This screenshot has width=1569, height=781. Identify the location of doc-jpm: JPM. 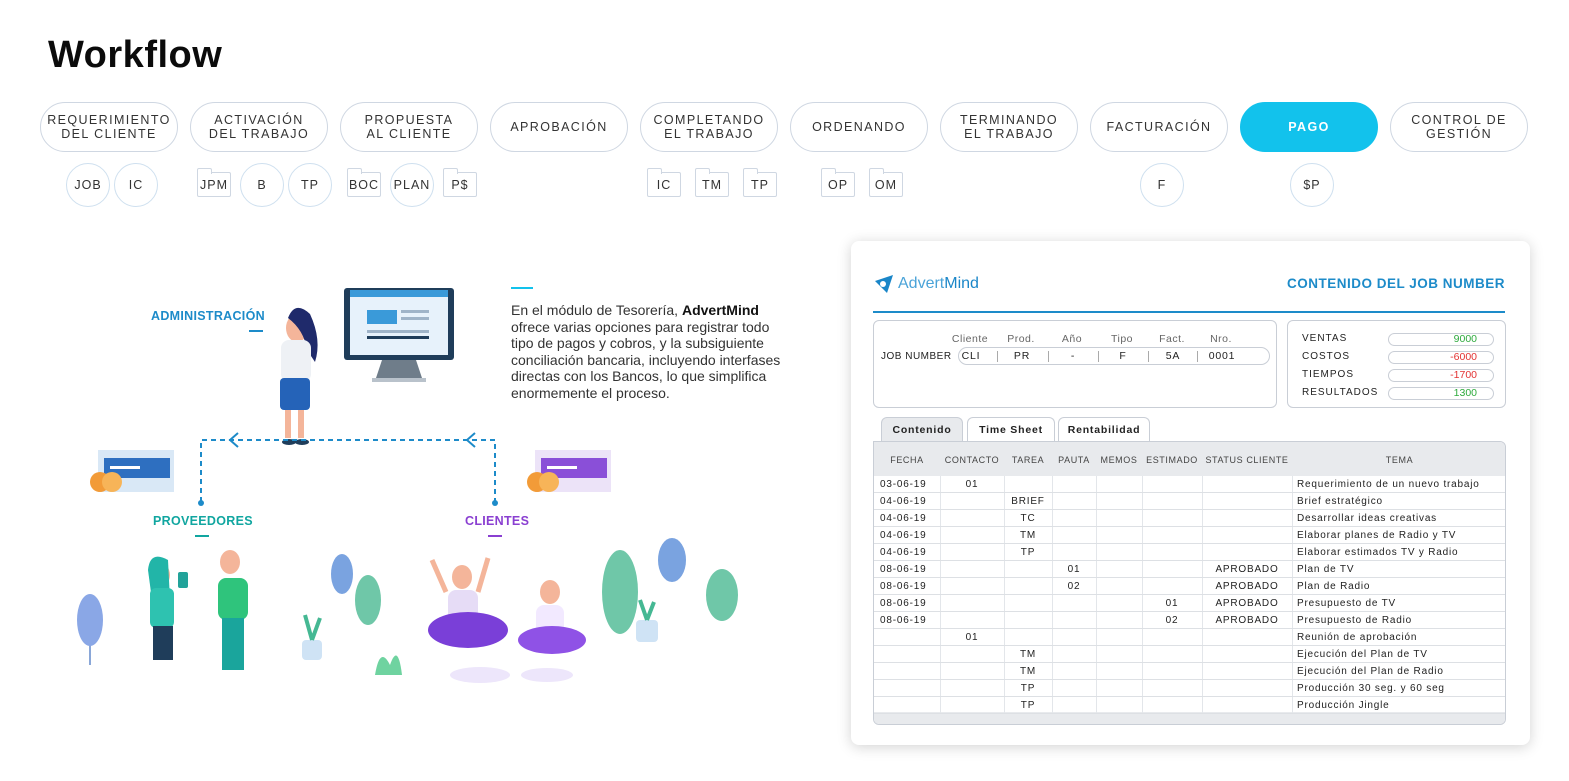
(214, 182).